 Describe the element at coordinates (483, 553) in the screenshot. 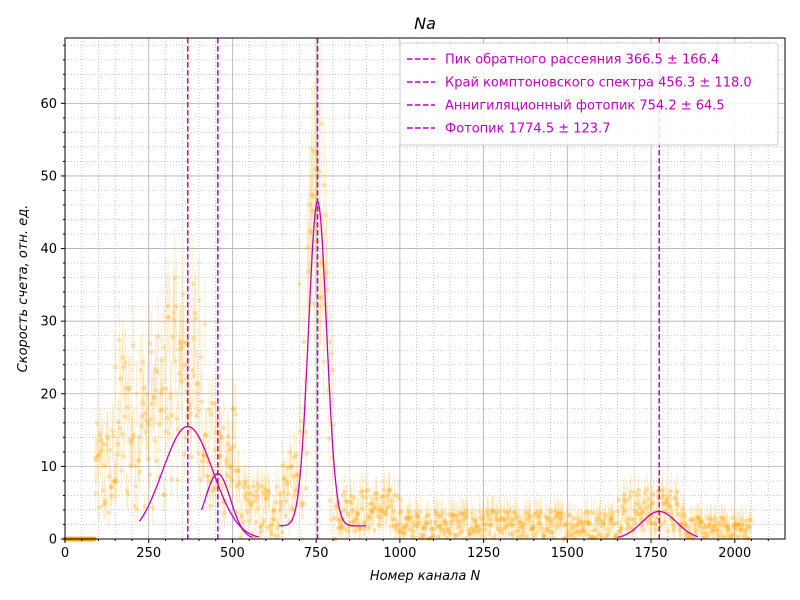

I see `x-tick-label: 1250` at that location.